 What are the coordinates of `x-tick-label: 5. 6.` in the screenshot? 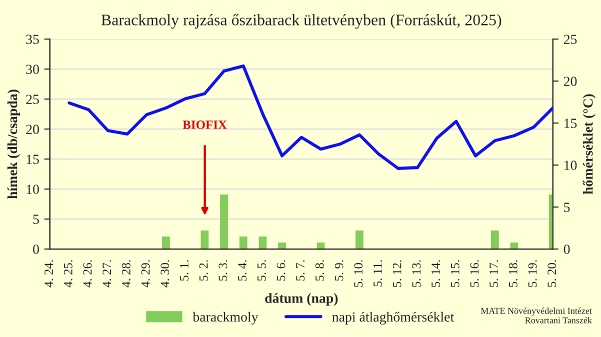 It's located at (281, 270).